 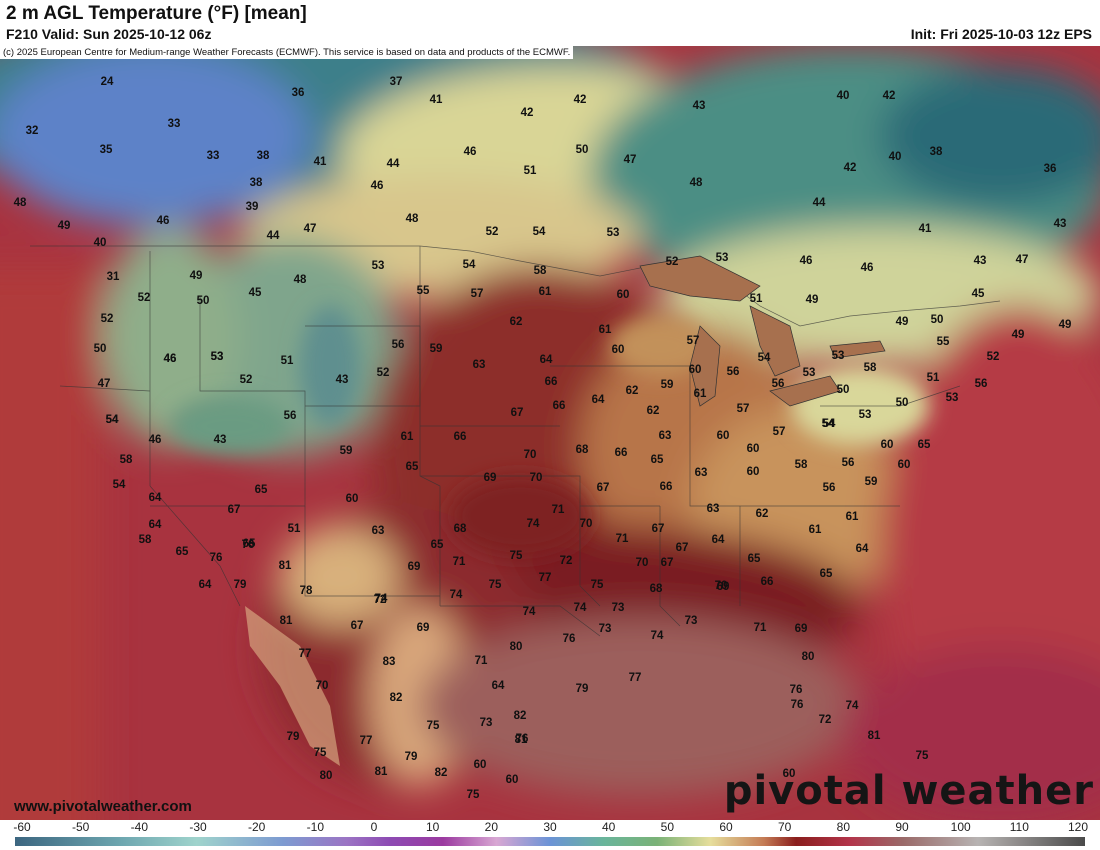 What do you see at coordinates (492, 232) in the screenshot?
I see `temperature-label: 52` at bounding box center [492, 232].